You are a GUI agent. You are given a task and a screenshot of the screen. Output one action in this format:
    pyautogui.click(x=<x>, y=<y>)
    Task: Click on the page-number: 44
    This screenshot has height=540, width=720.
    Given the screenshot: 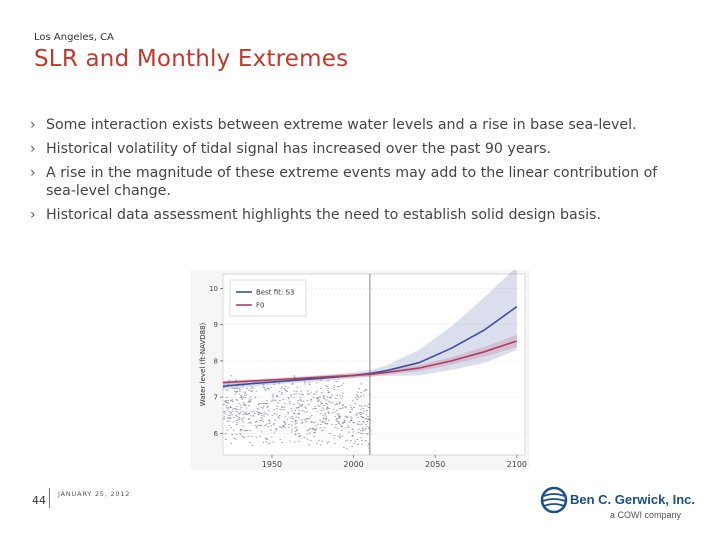 What is the action you would take?
    pyautogui.click(x=39, y=500)
    